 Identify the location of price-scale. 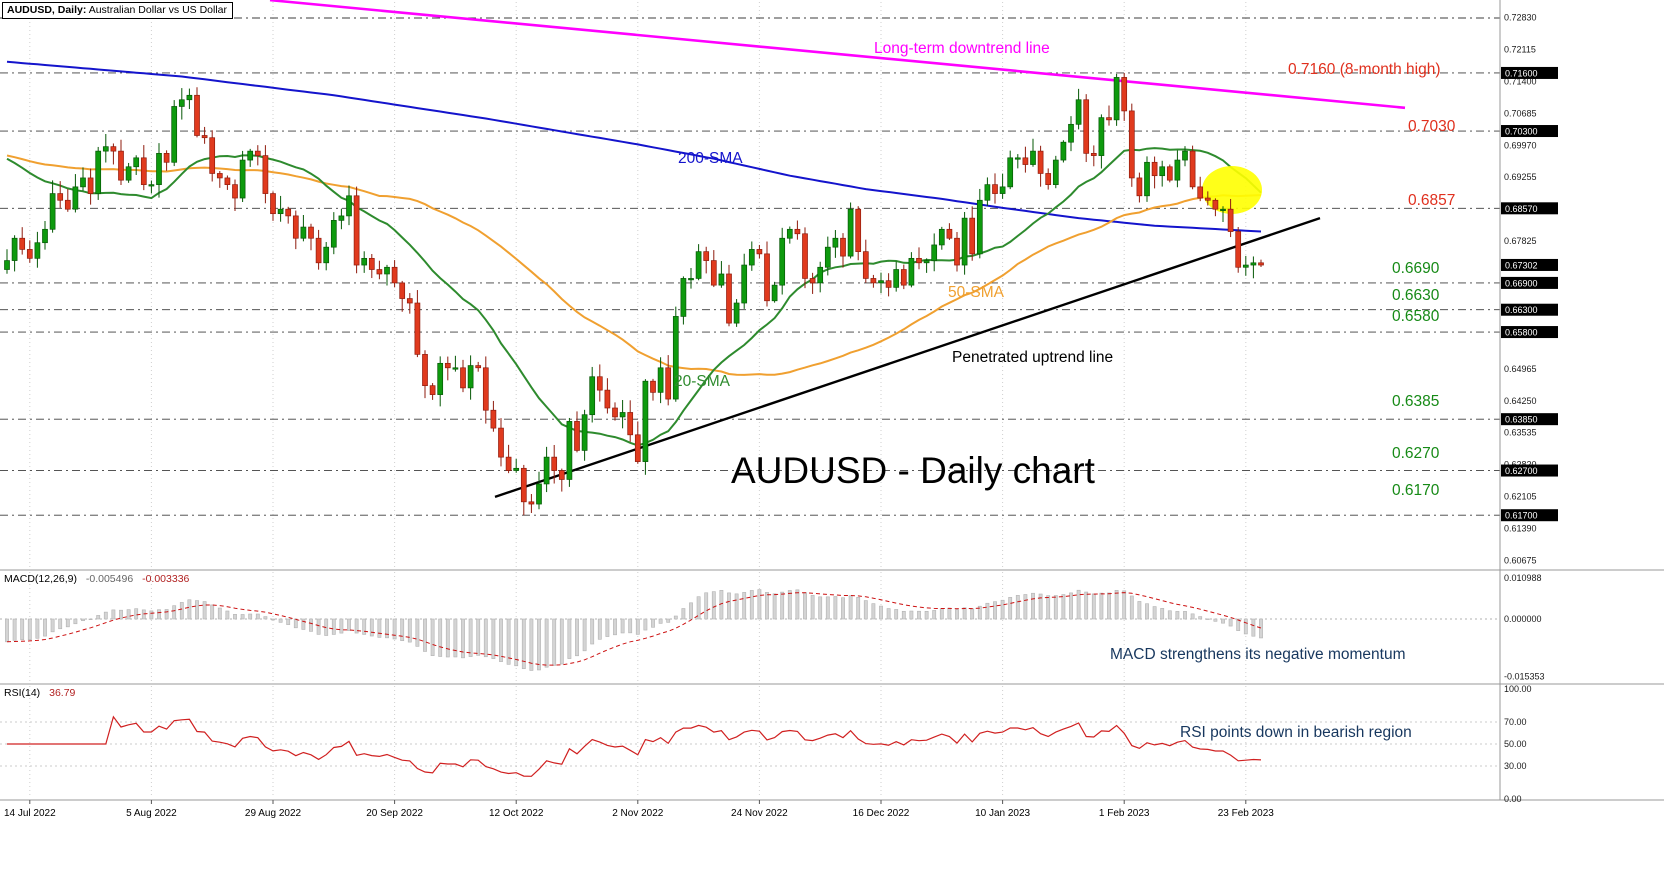
(1582, 400).